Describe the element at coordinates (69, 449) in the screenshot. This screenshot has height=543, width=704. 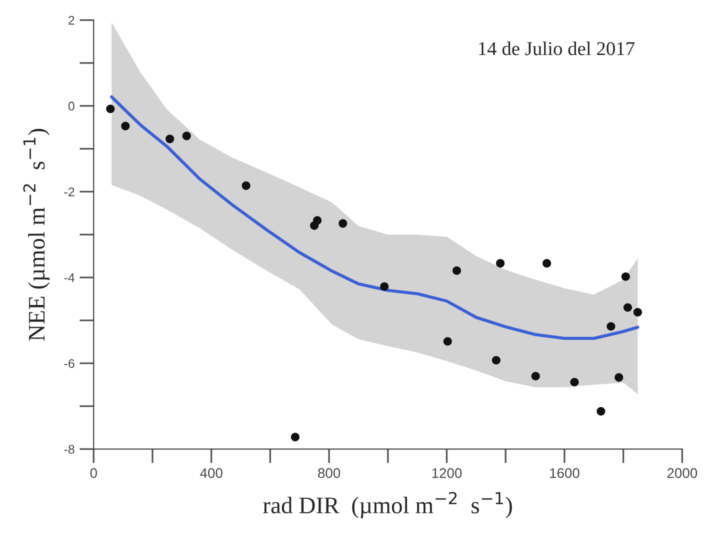
I see `y-tick-label: -8` at that location.